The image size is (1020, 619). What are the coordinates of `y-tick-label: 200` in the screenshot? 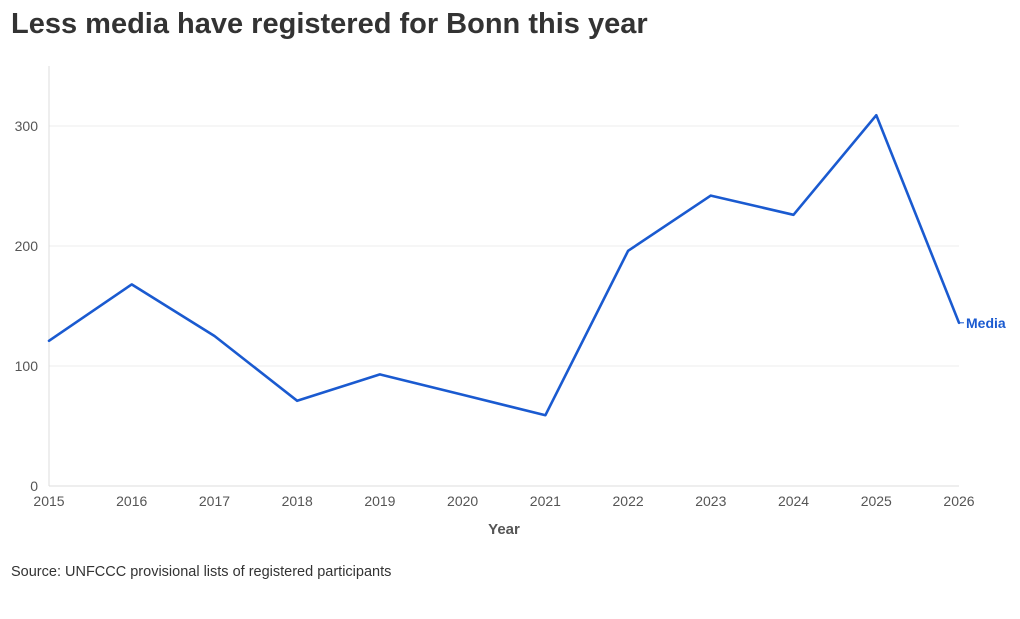 It's located at (27, 246).